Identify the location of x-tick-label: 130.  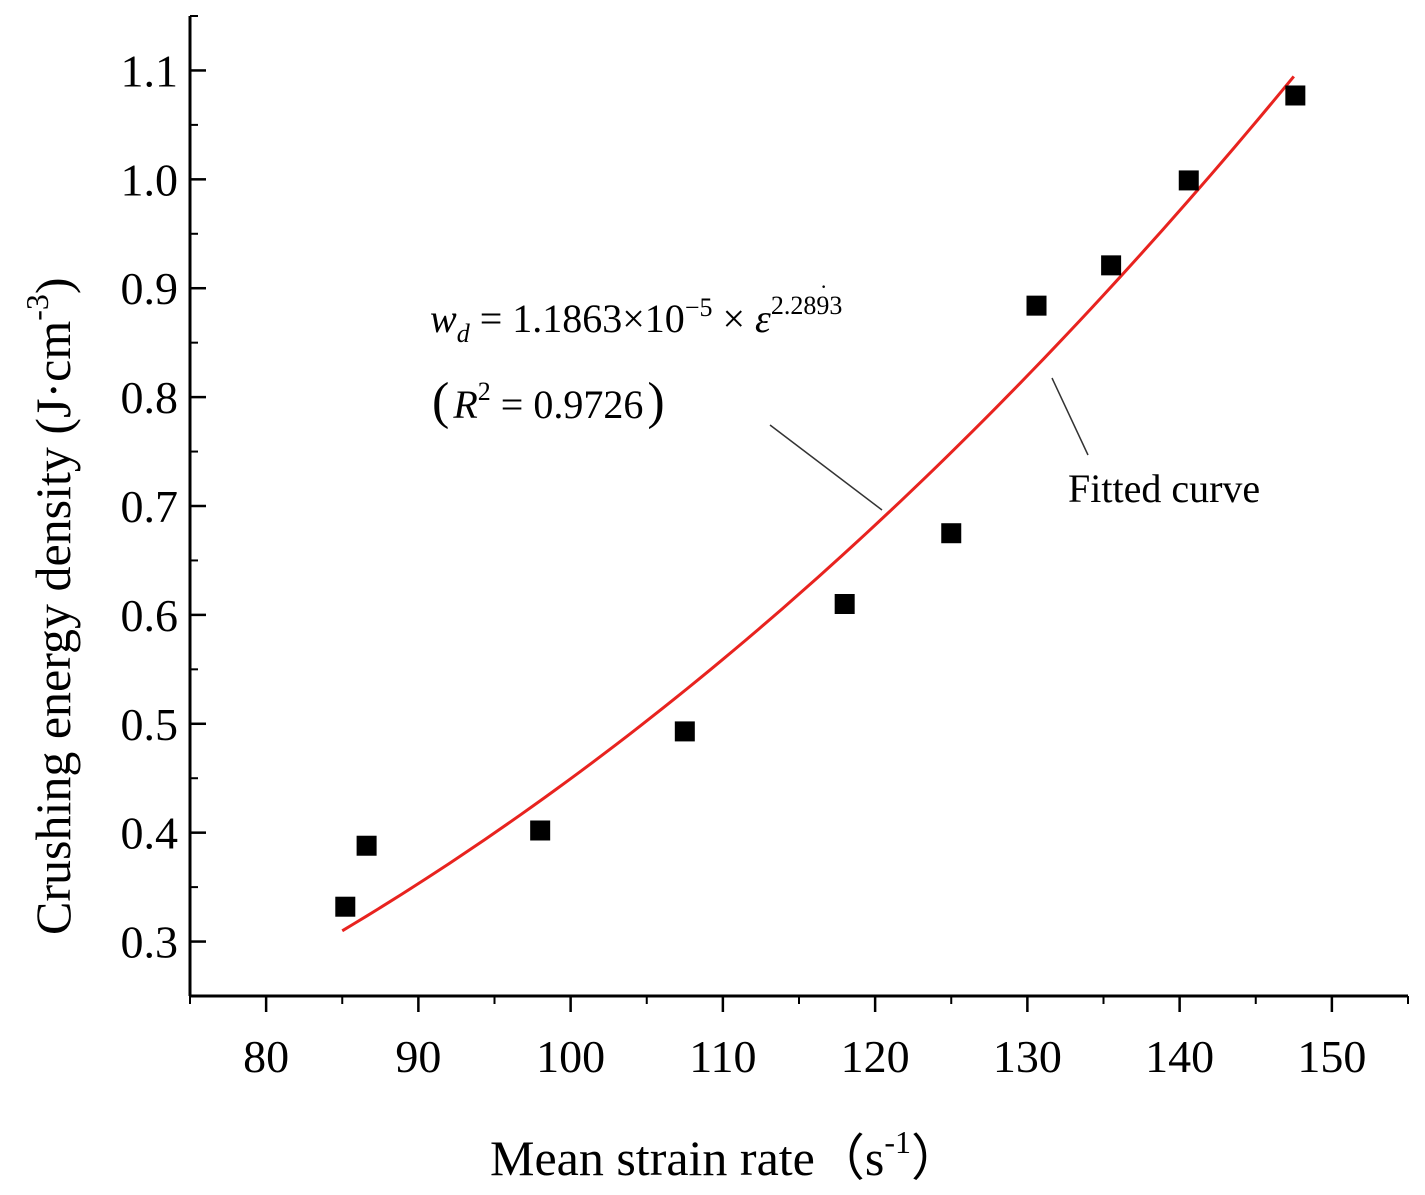
(1027, 1056).